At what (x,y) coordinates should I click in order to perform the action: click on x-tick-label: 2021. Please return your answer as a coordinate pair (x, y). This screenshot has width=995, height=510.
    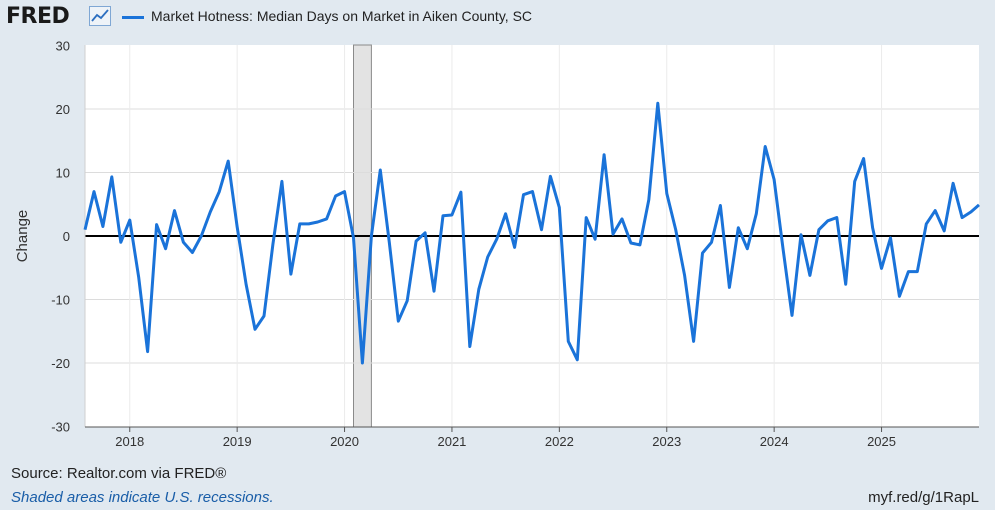
    Looking at the image, I should click on (451, 441).